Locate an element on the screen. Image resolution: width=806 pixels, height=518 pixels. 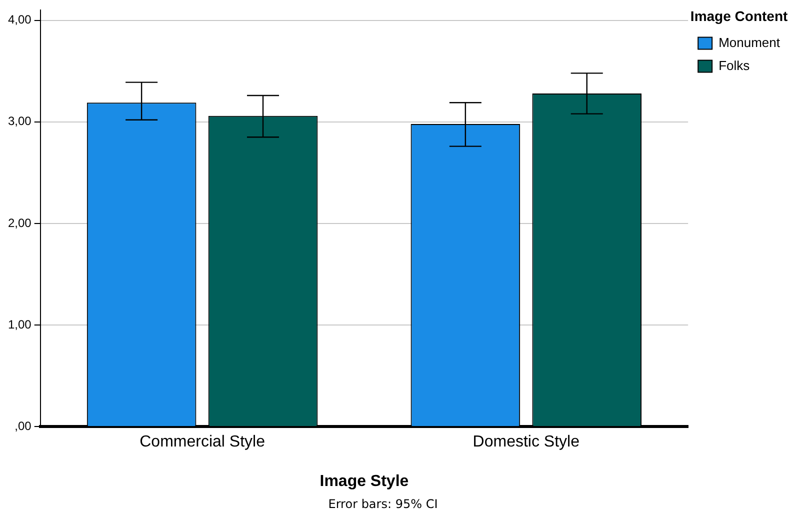
x-tick-label: Commercial Style is located at coordinates (203, 442).